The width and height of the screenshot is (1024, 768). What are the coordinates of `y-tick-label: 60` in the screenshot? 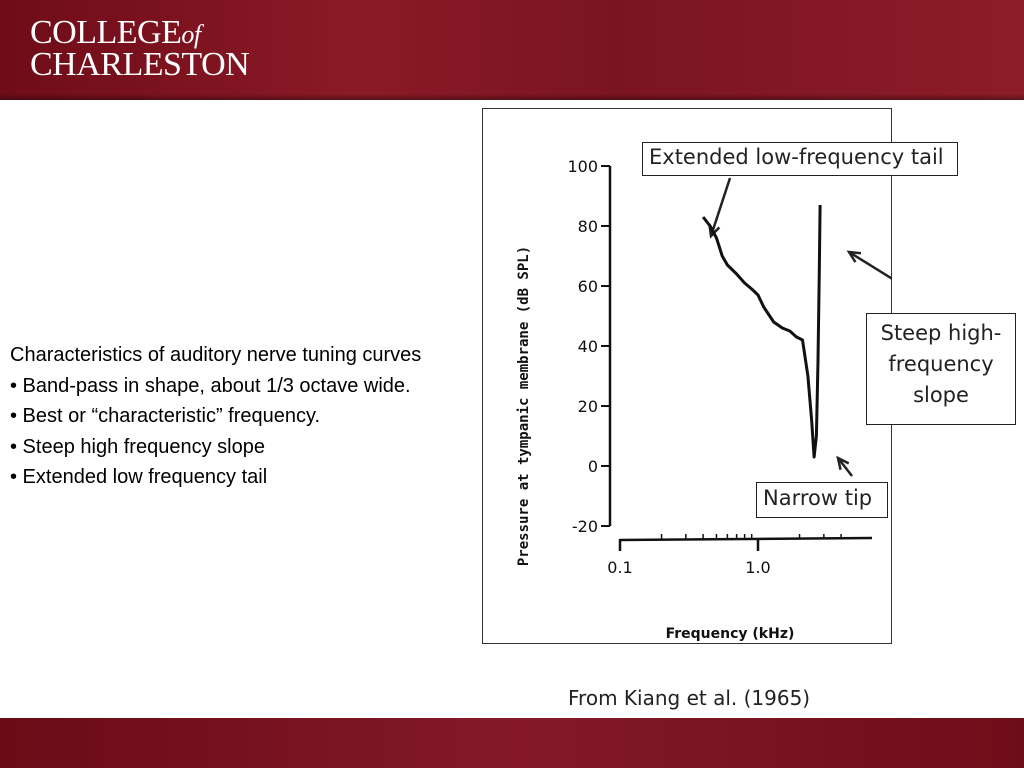 It's located at (588, 286).